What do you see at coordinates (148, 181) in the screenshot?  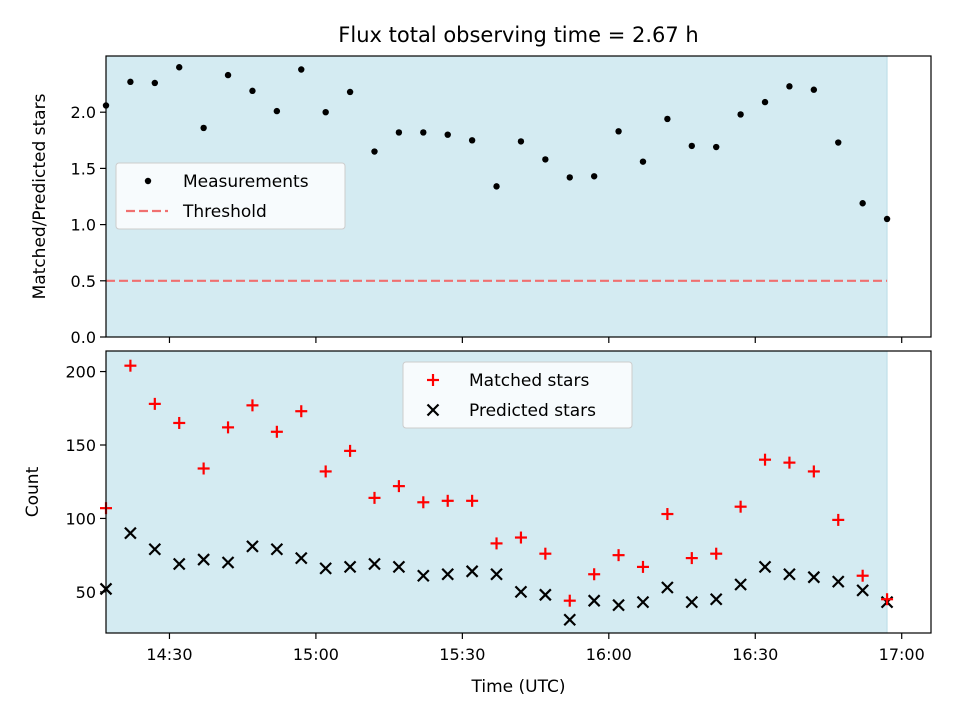 I see `legend-measurements-marker` at bounding box center [148, 181].